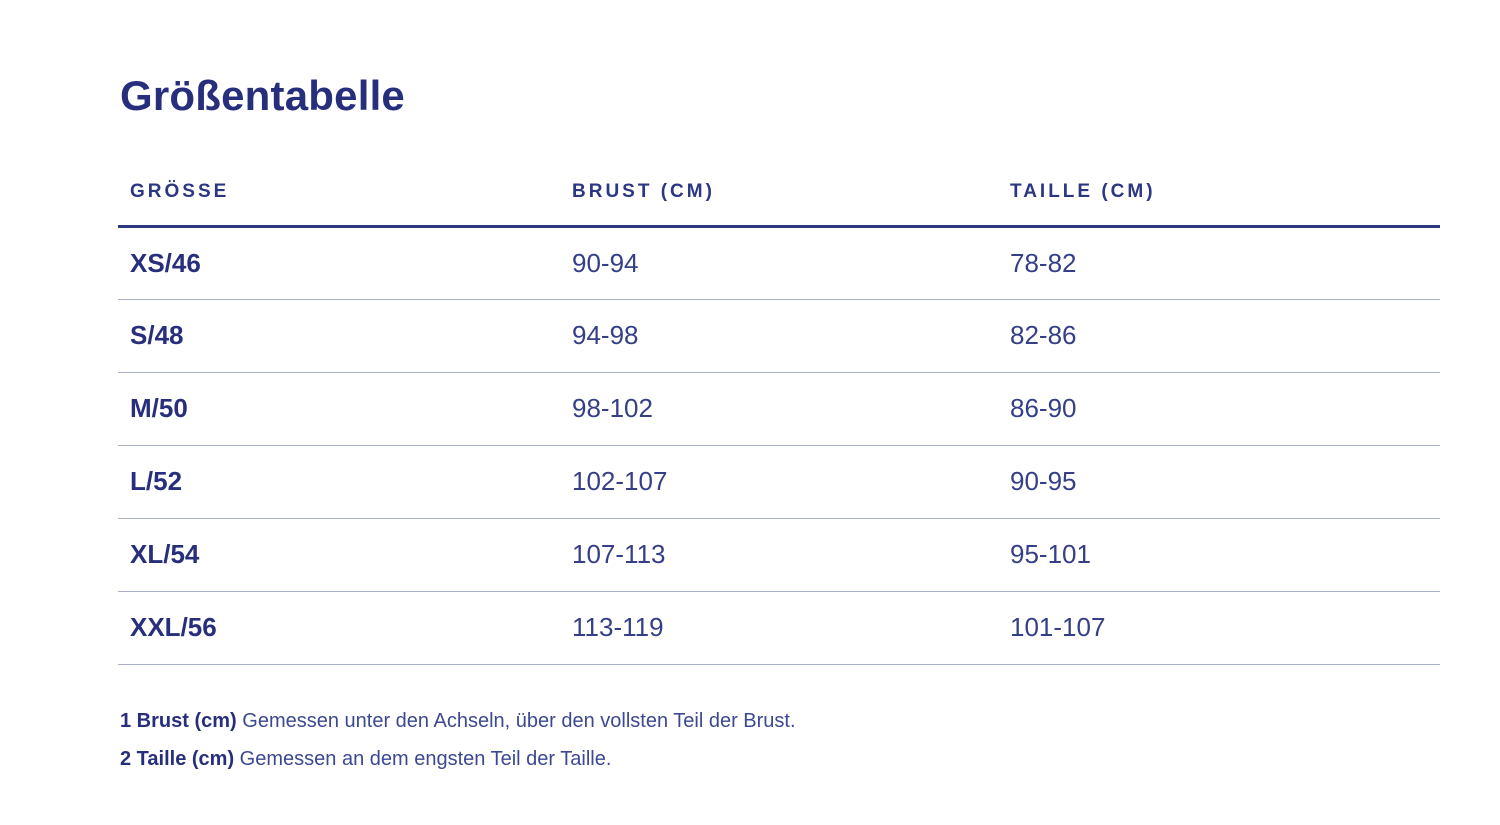 This screenshot has width=1500, height=825. What do you see at coordinates (791, 628) in the screenshot?
I see `brust-value: 113-119` at bounding box center [791, 628].